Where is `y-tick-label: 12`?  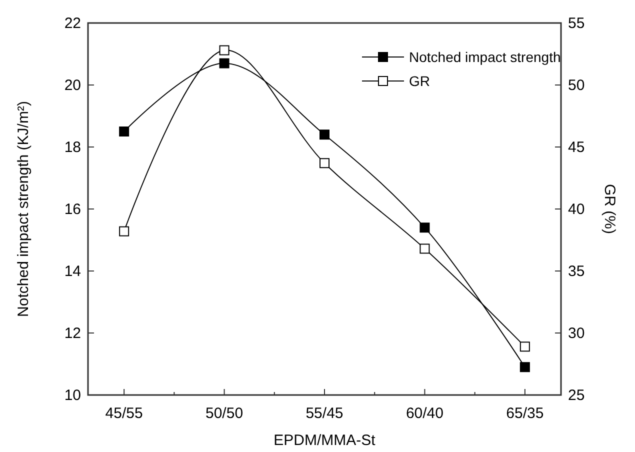 y-tick-label: 12 is located at coordinates (72, 333).